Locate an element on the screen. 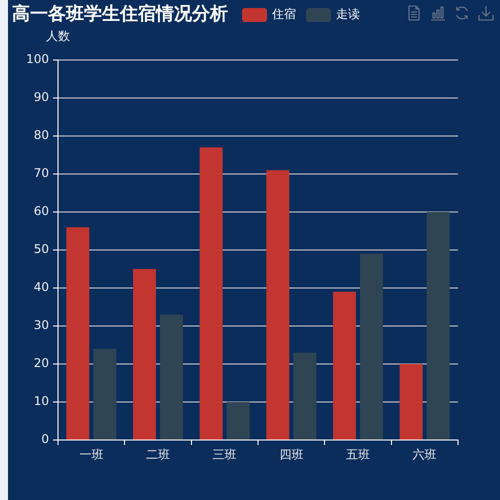  y-tick-label: 60 is located at coordinates (41, 211).